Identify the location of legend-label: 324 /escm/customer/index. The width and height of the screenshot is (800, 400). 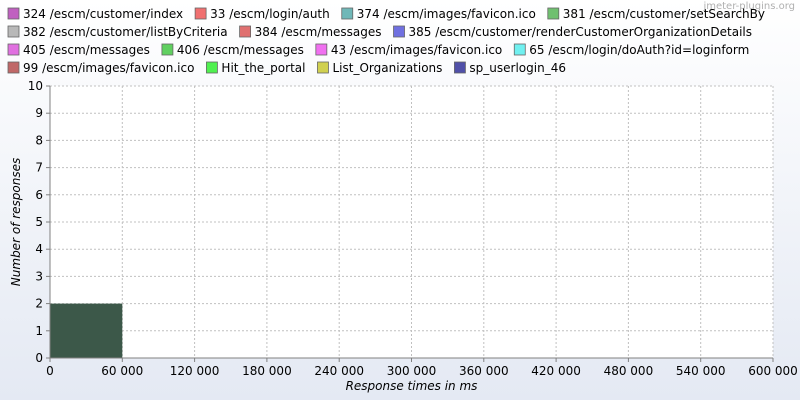
(103, 14).